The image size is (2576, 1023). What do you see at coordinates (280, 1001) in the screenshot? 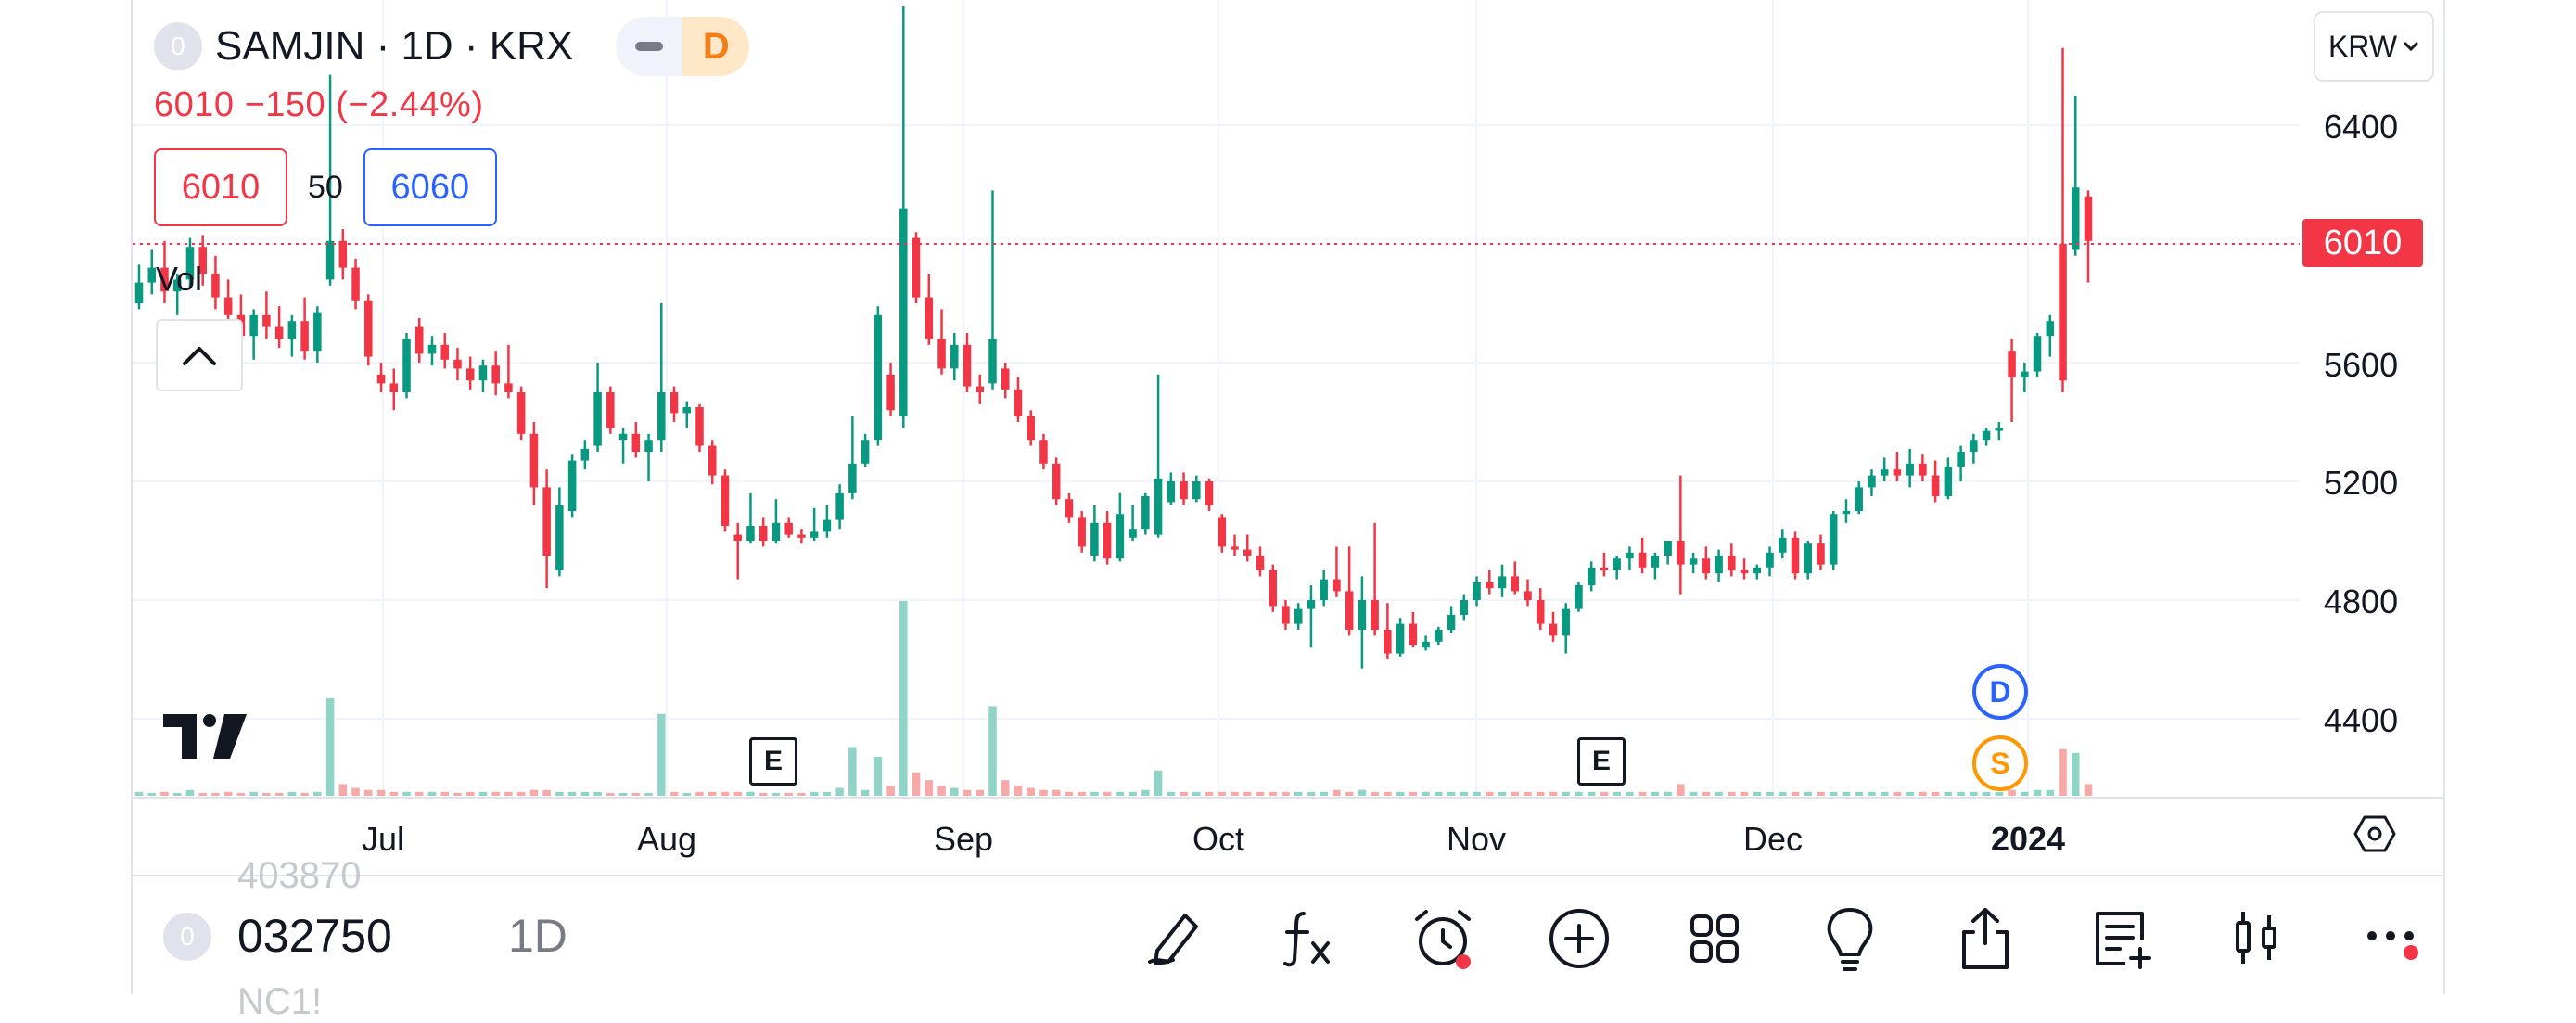
I see `next-symbol: NC1!` at bounding box center [280, 1001].